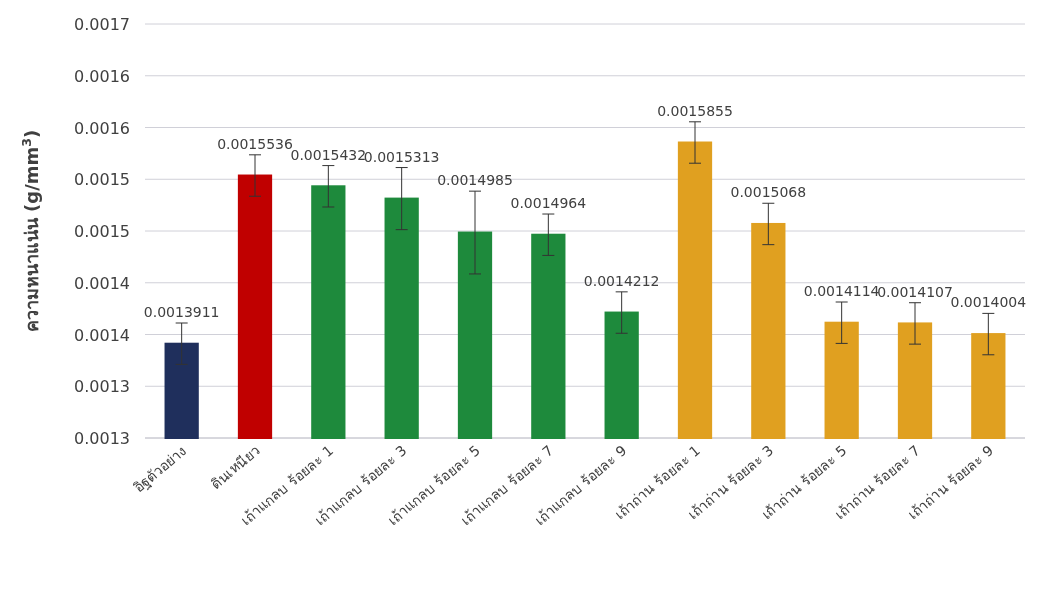  Describe the element at coordinates (475, 180) in the screenshot. I see `data-label: 0.0014985` at that location.